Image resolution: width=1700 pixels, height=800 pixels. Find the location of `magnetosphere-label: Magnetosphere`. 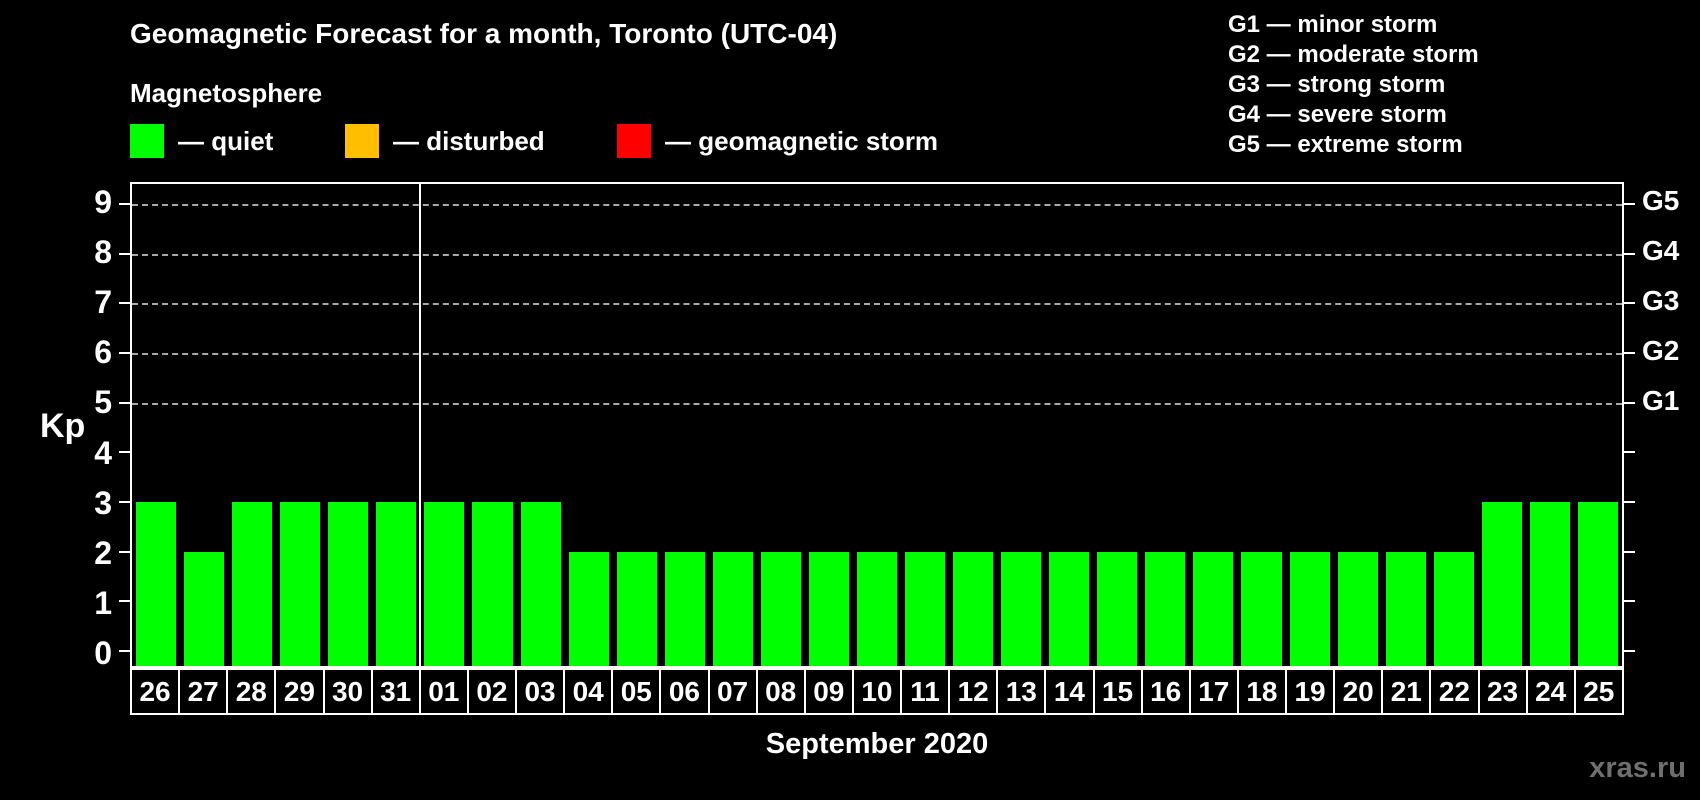

magnetosphere-label: Magnetosphere is located at coordinates (226, 93).